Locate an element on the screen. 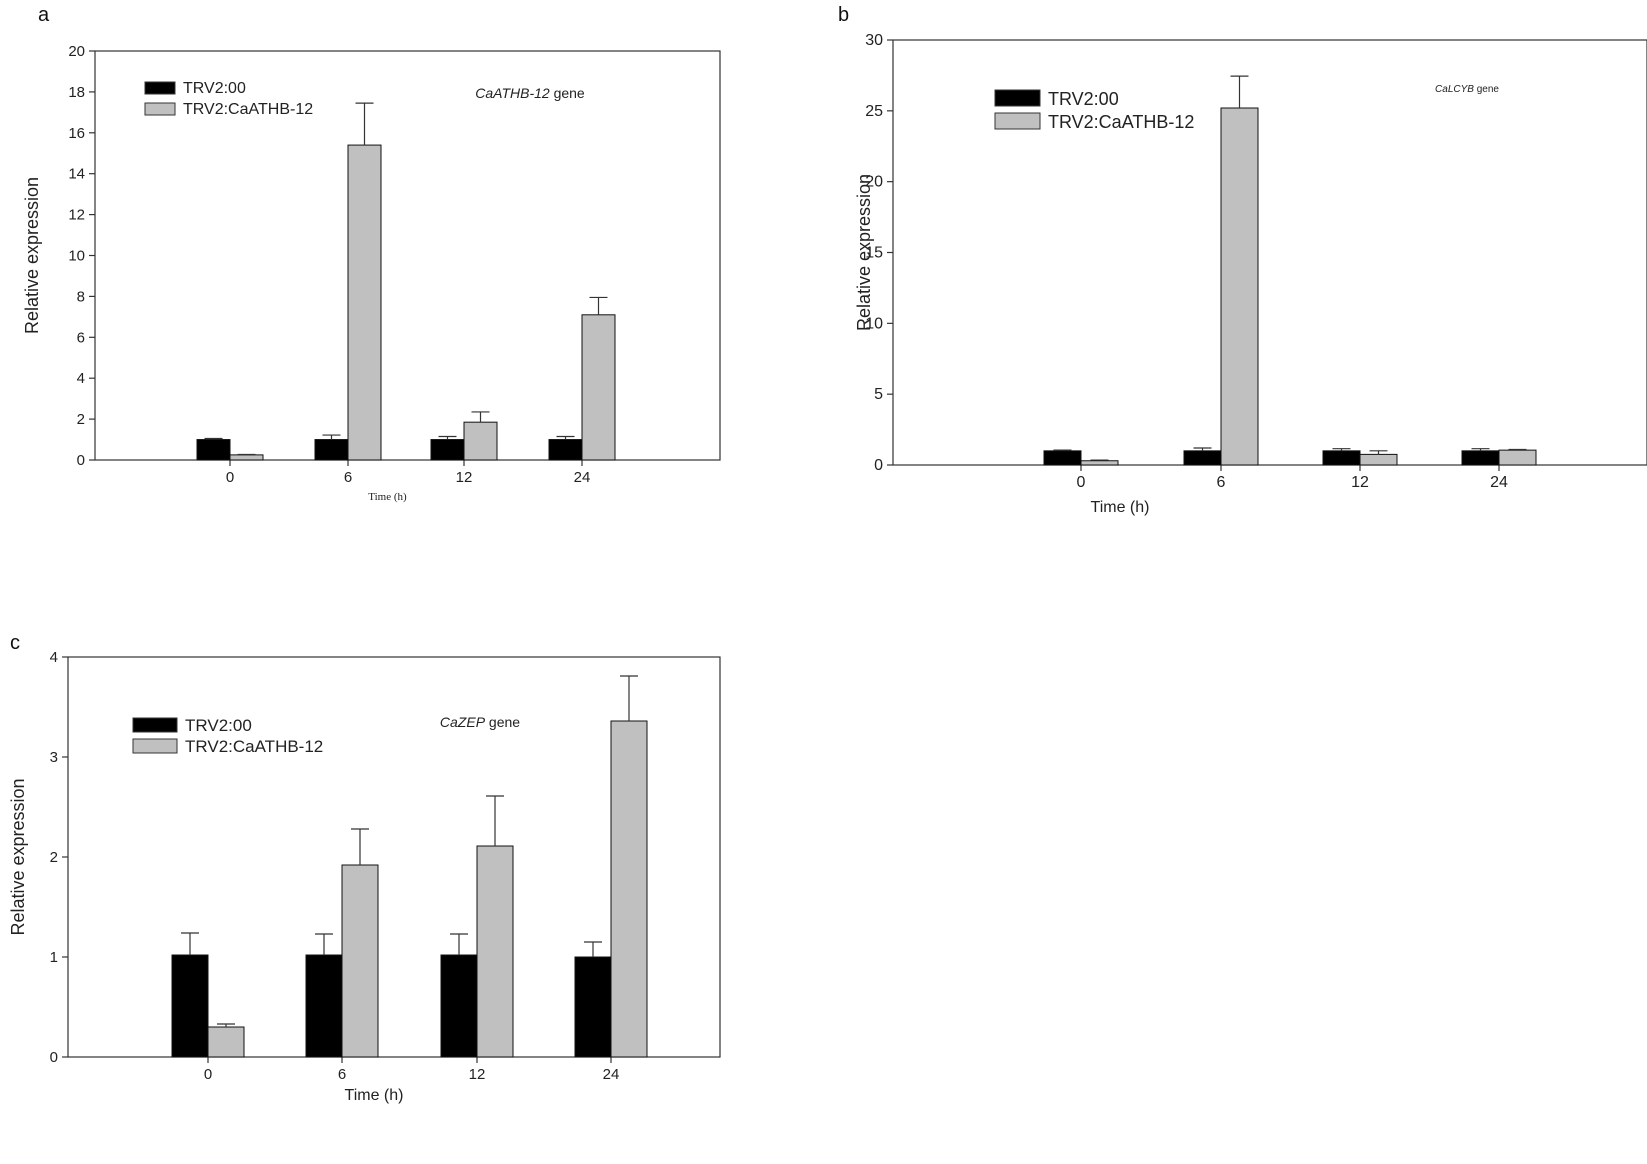  gene-title: CaZEP gene is located at coordinates (480, 722).